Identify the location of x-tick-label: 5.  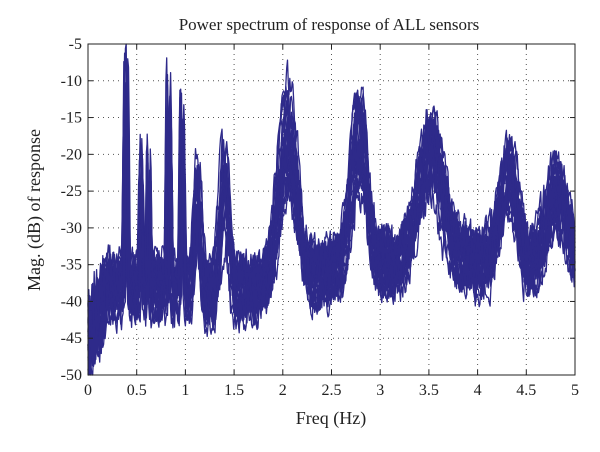
(575, 390).